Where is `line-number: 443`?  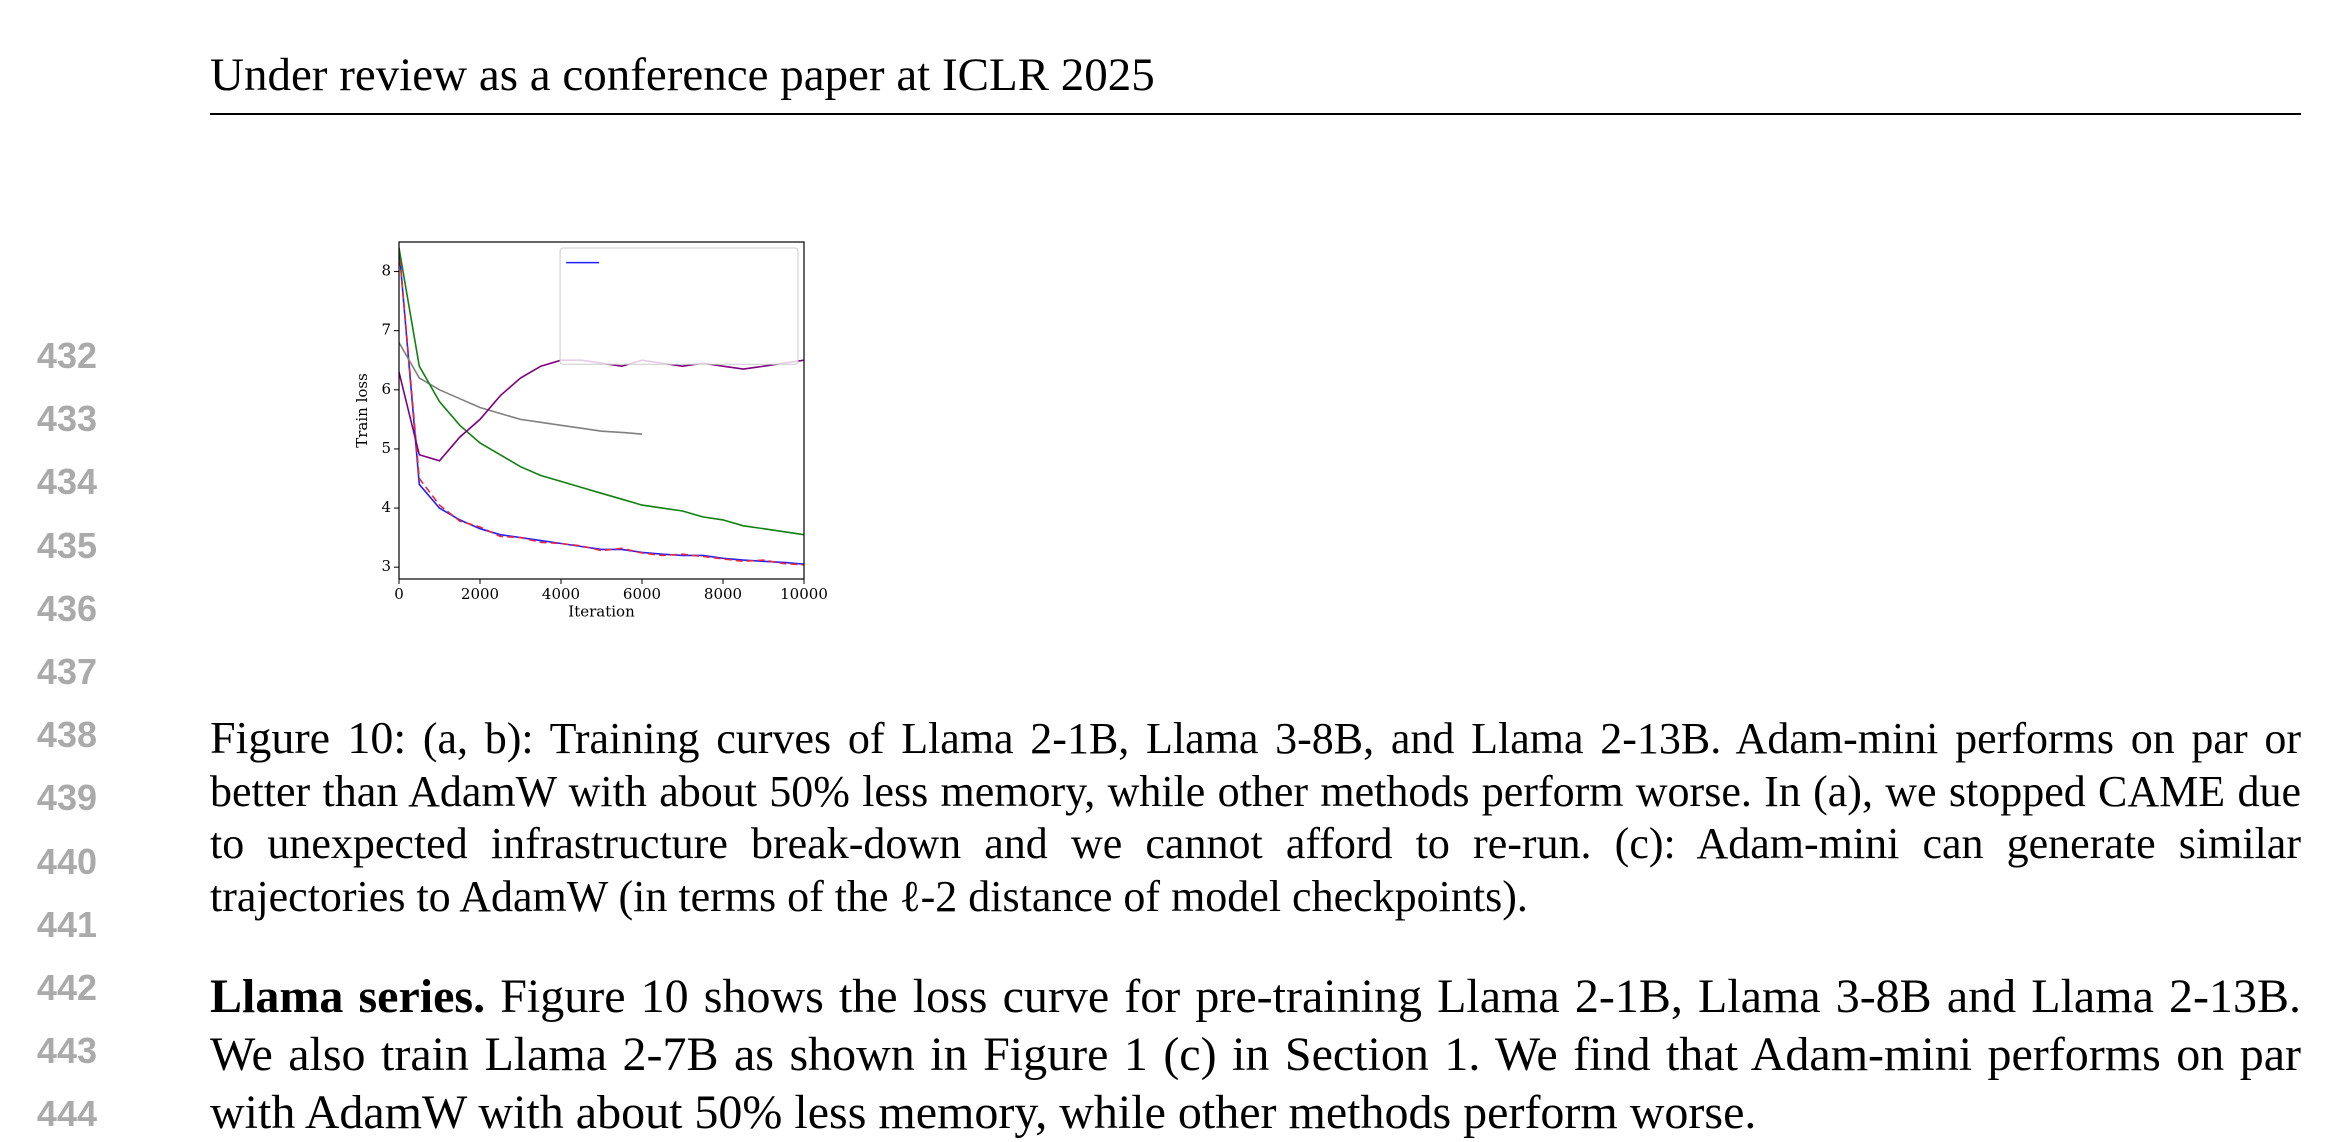
line-number: 443 is located at coordinates (66, 1051).